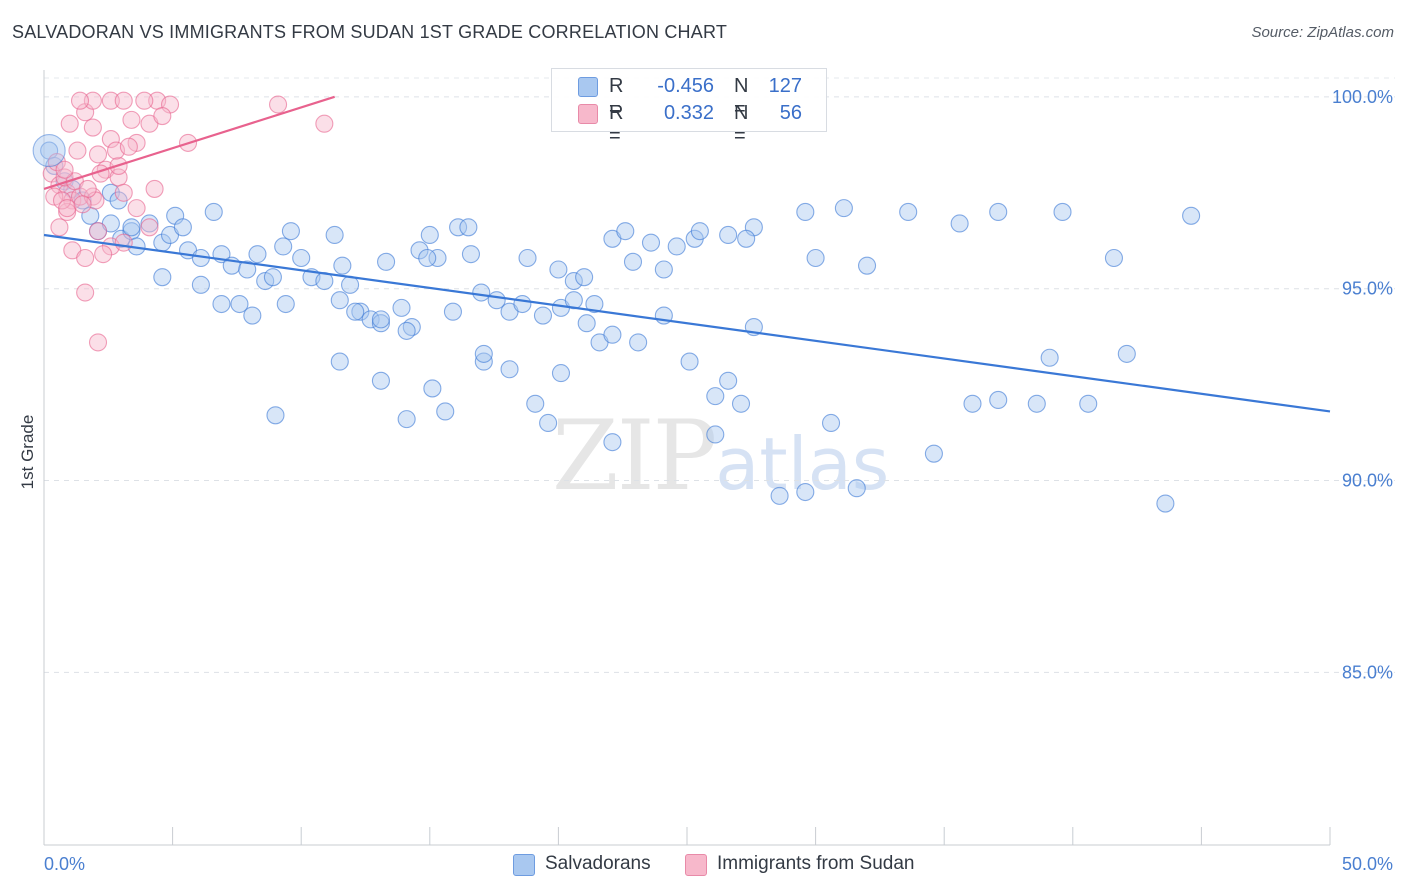  Describe the element at coordinates (634, 456) in the screenshot. I see `watermark-zip: ZIP` at that location.